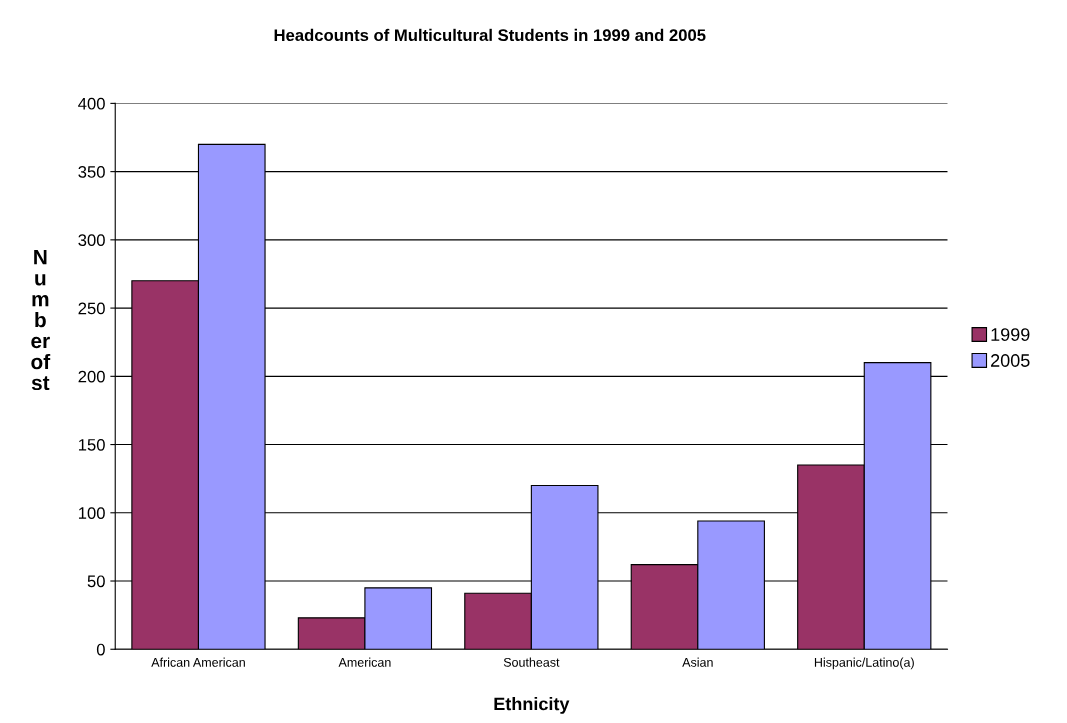 The height and width of the screenshot is (723, 1067). Describe the element at coordinates (490, 35) in the screenshot. I see `chart-title: Headcounts of Multicultural Students in 1999 and 2005` at that location.